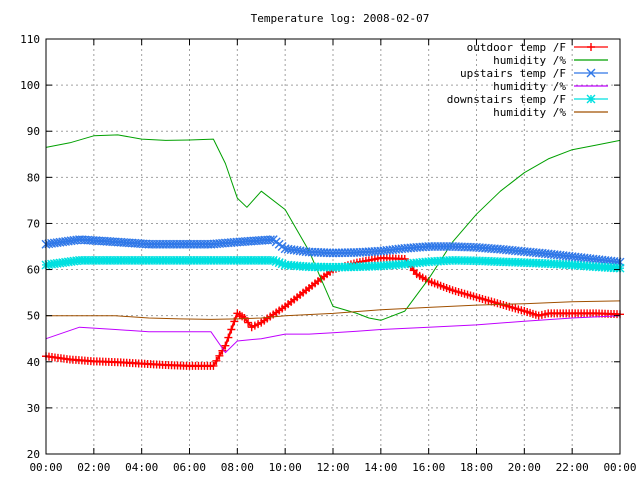 This screenshot has width=640, height=480. What do you see at coordinates (476, 467) in the screenshot?
I see `x-tick-label: 18:00` at bounding box center [476, 467].